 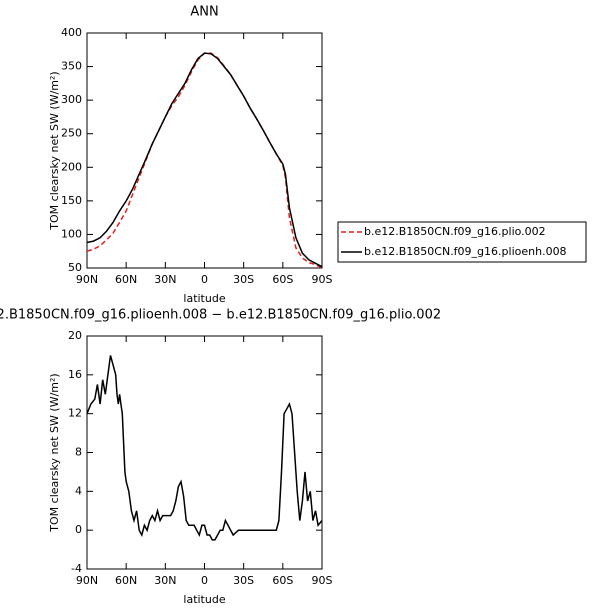 I want to click on legend-box, so click(x=462, y=242).